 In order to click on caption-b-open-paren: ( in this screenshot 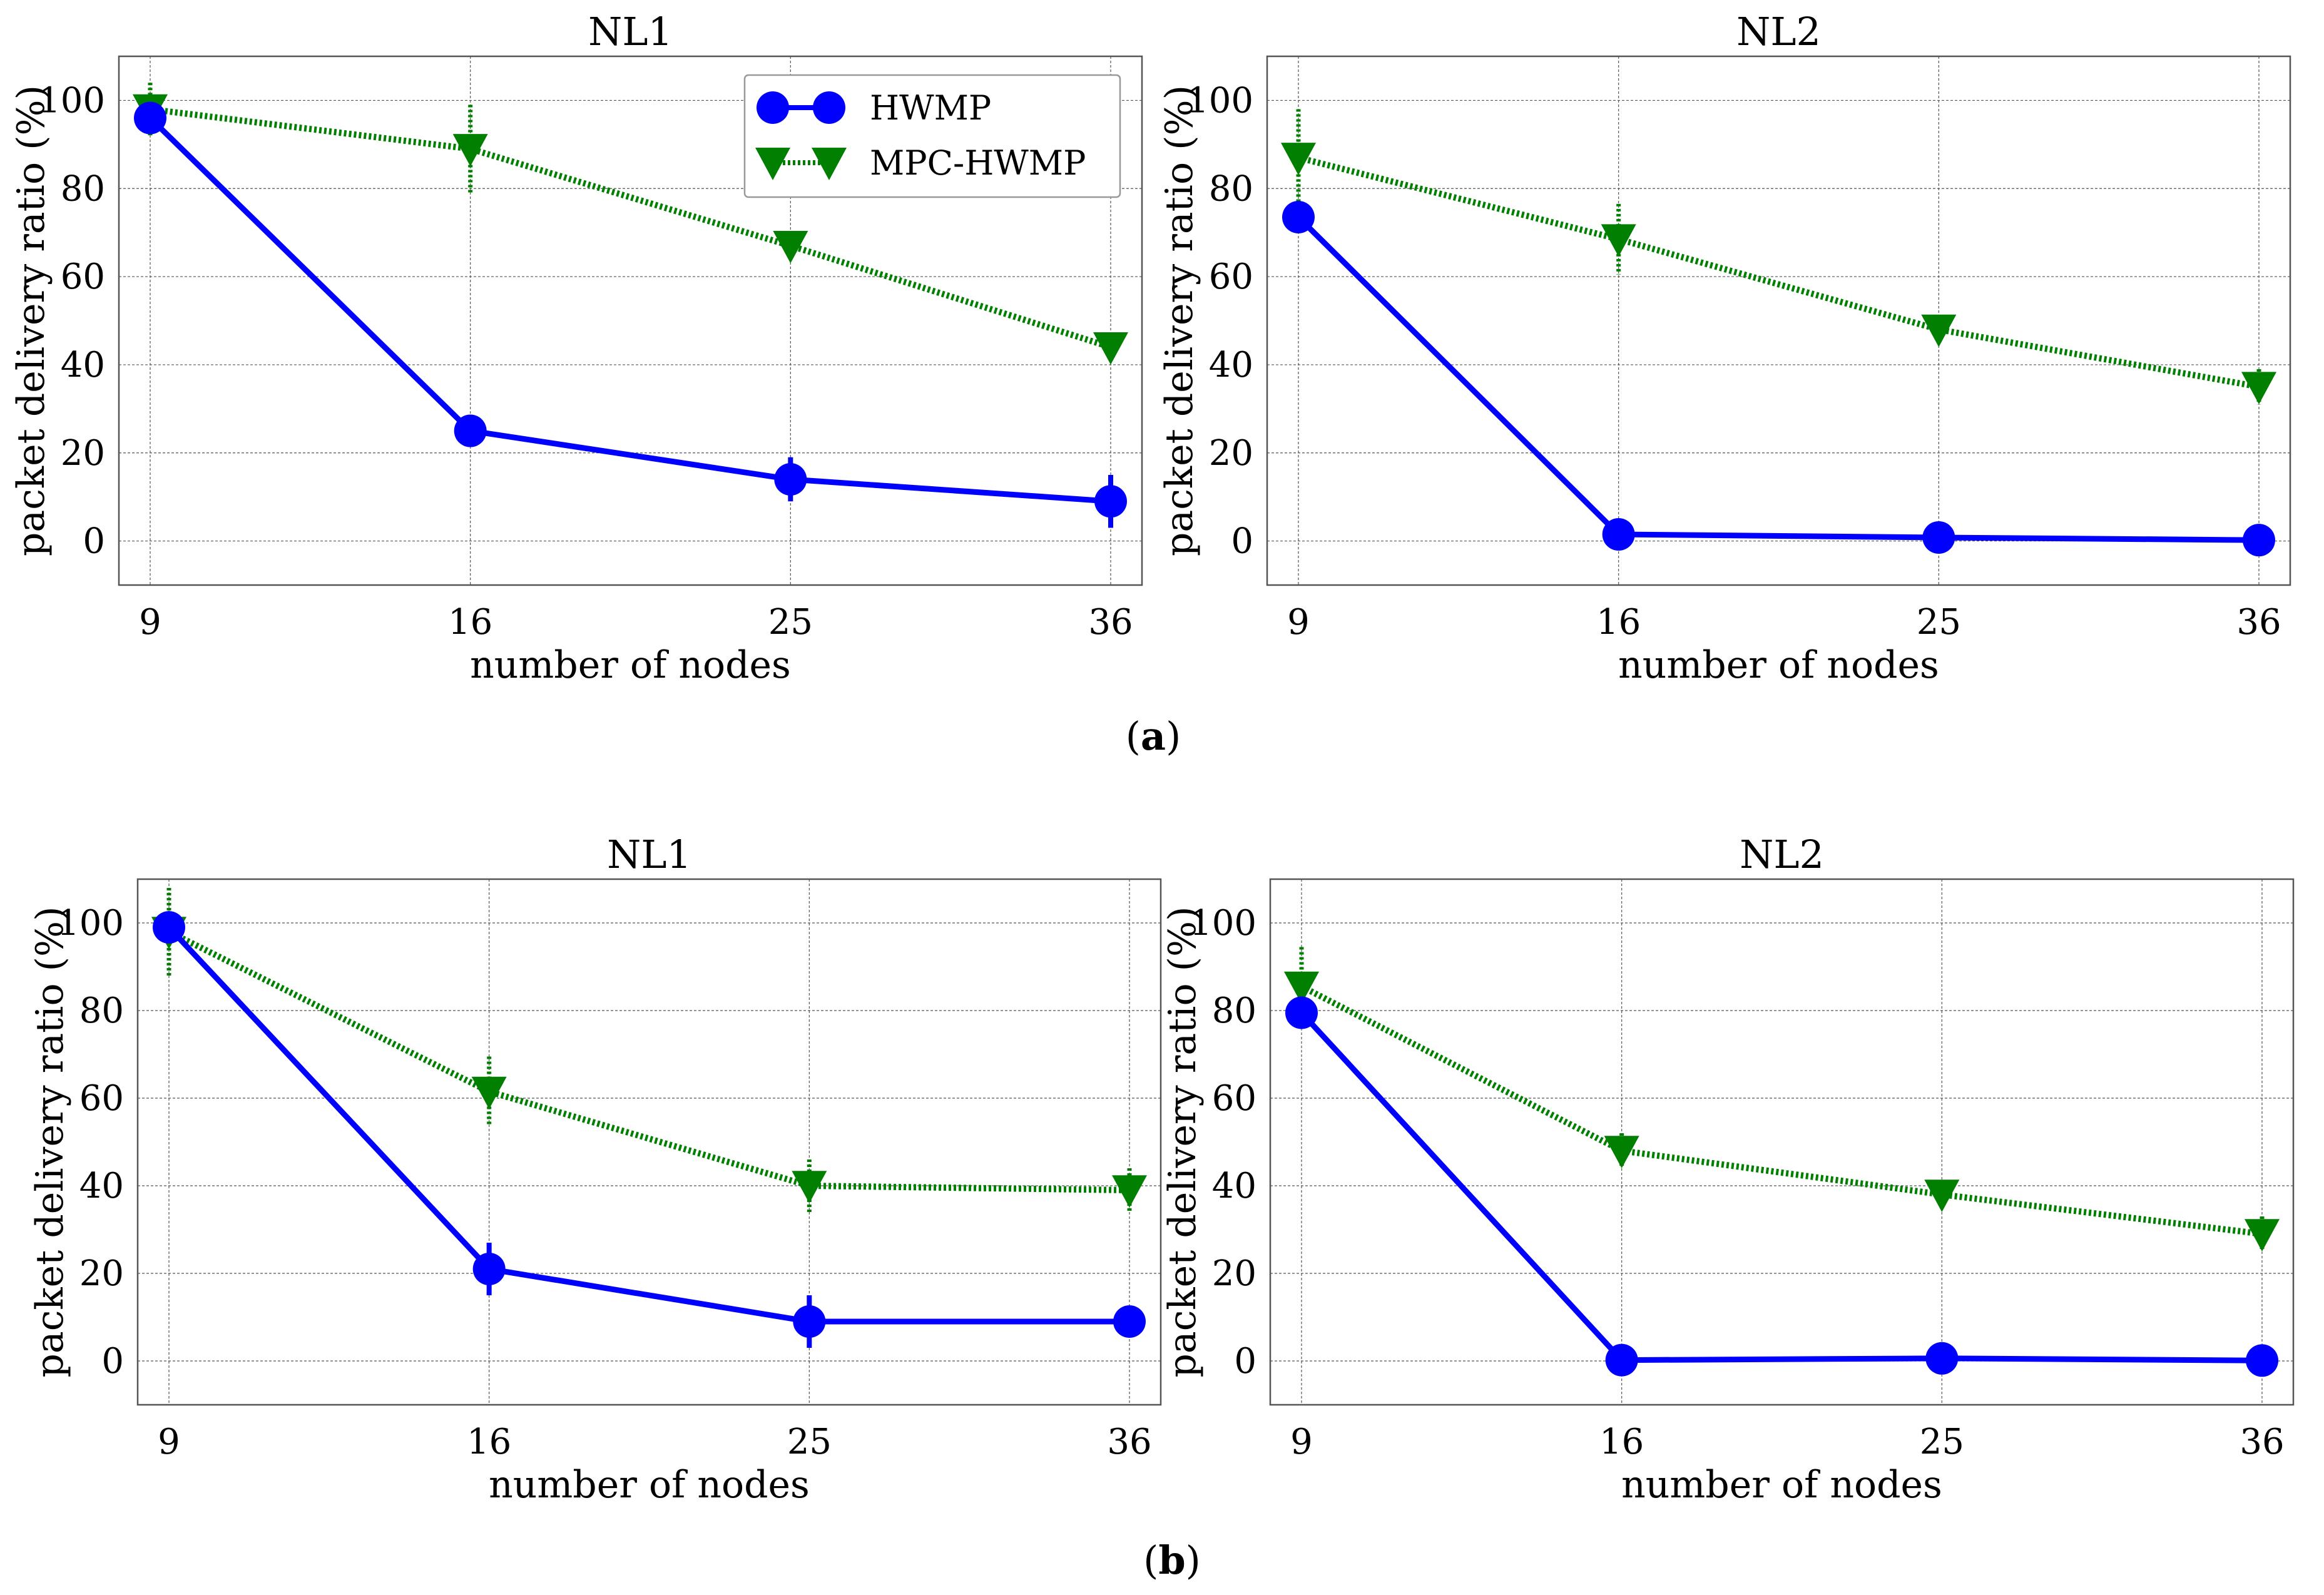, I will do `click(1150, 1560)`.